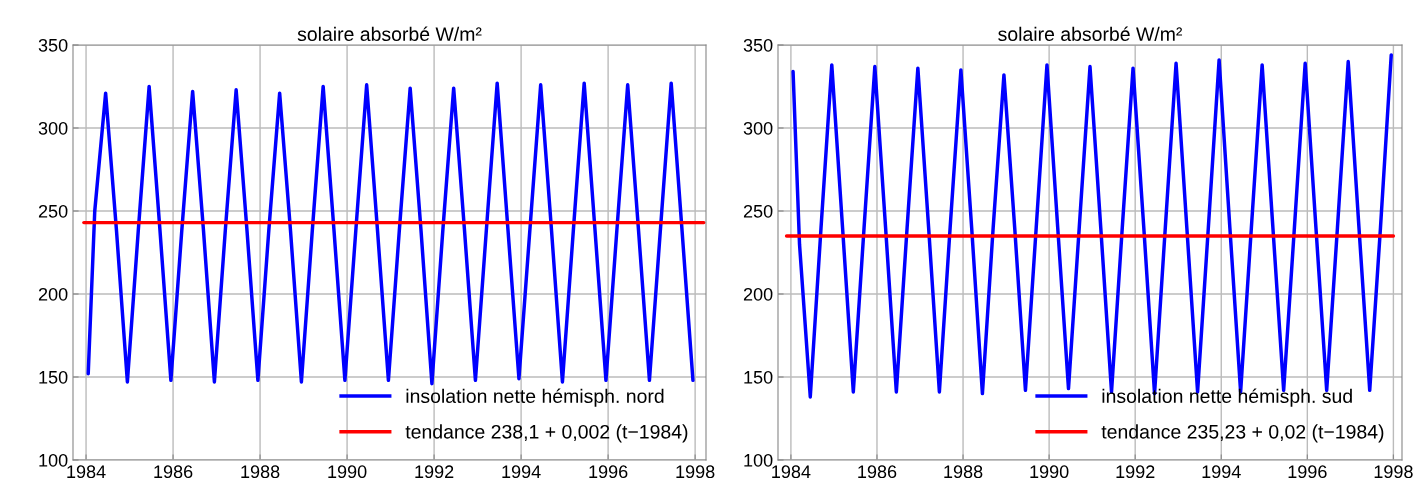 The height and width of the screenshot is (485, 1424). I want to click on legend-label: tendance 238,1 + 0,002 (t−1984), so click(546, 433).